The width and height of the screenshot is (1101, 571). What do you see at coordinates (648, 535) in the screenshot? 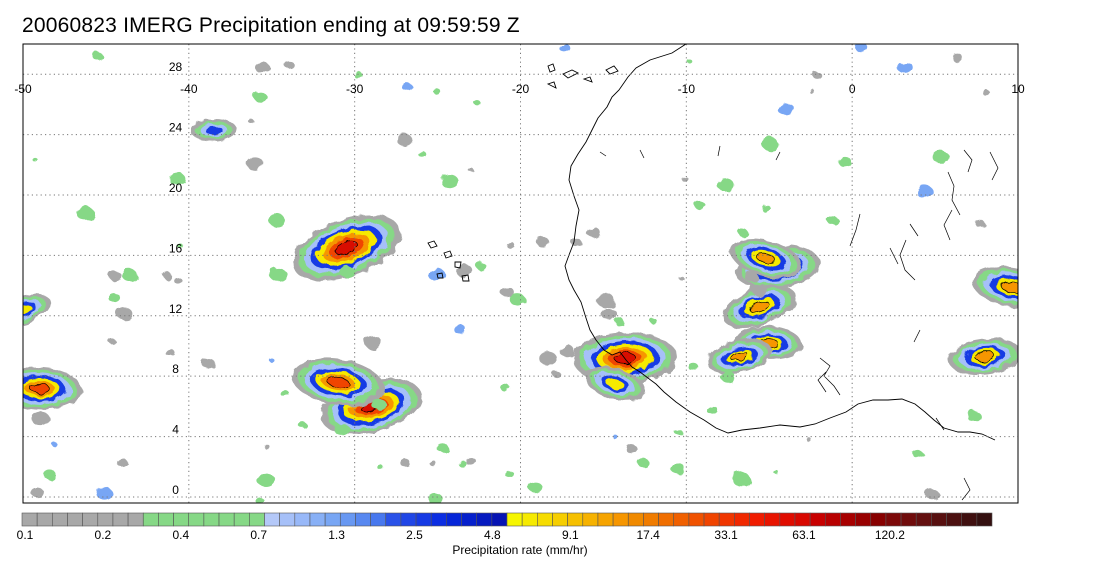
I see `colorbar-tick-label: 17.4` at bounding box center [648, 535].